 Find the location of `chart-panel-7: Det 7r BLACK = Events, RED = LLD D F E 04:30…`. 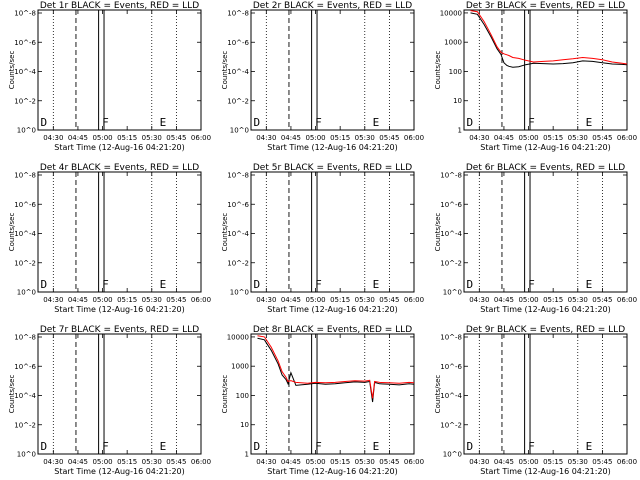

chart-panel-7: Det 7r BLACK = Events, RED = LLD D F E 04:30… is located at coordinates (109, 400).